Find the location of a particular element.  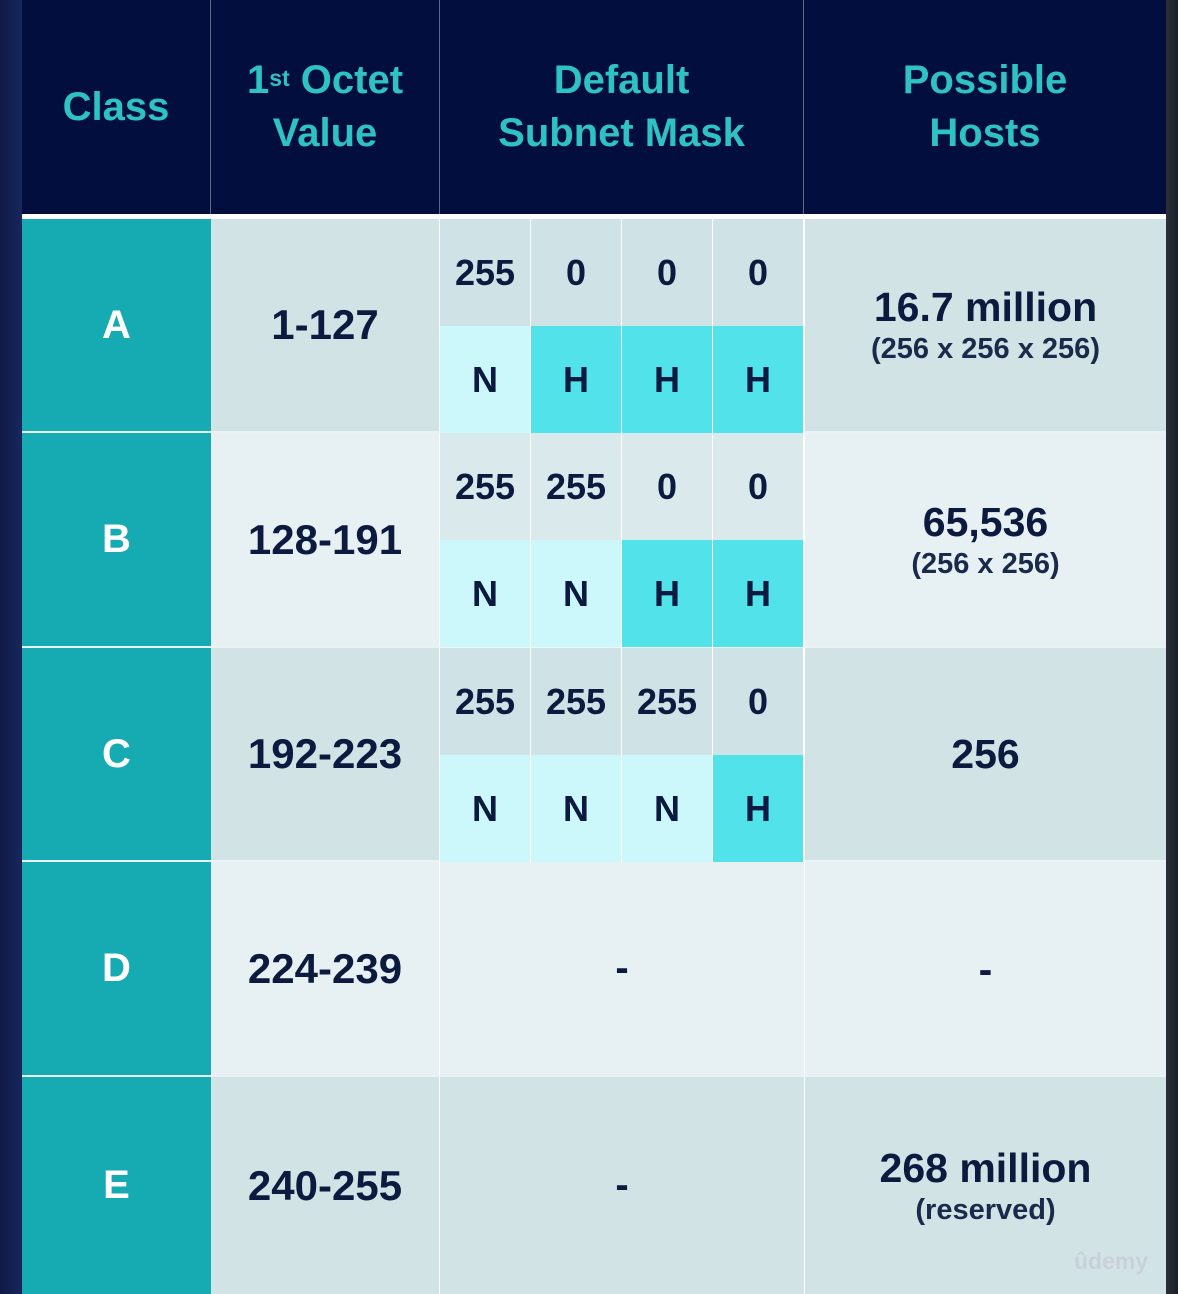

octet-range: 240-255 is located at coordinates (325, 1185).